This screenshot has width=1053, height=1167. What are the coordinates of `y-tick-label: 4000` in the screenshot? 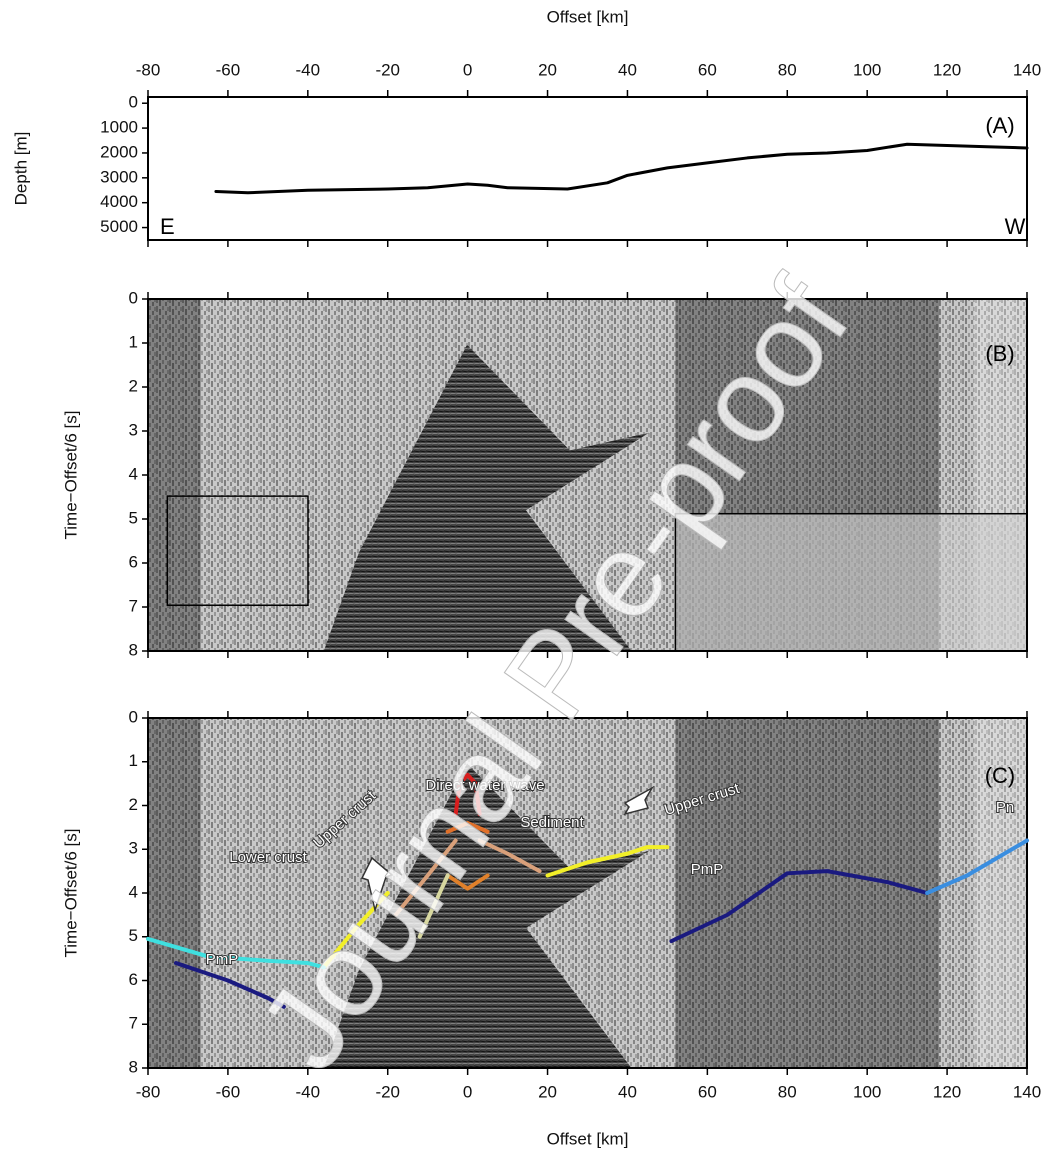 It's located at (119, 201).